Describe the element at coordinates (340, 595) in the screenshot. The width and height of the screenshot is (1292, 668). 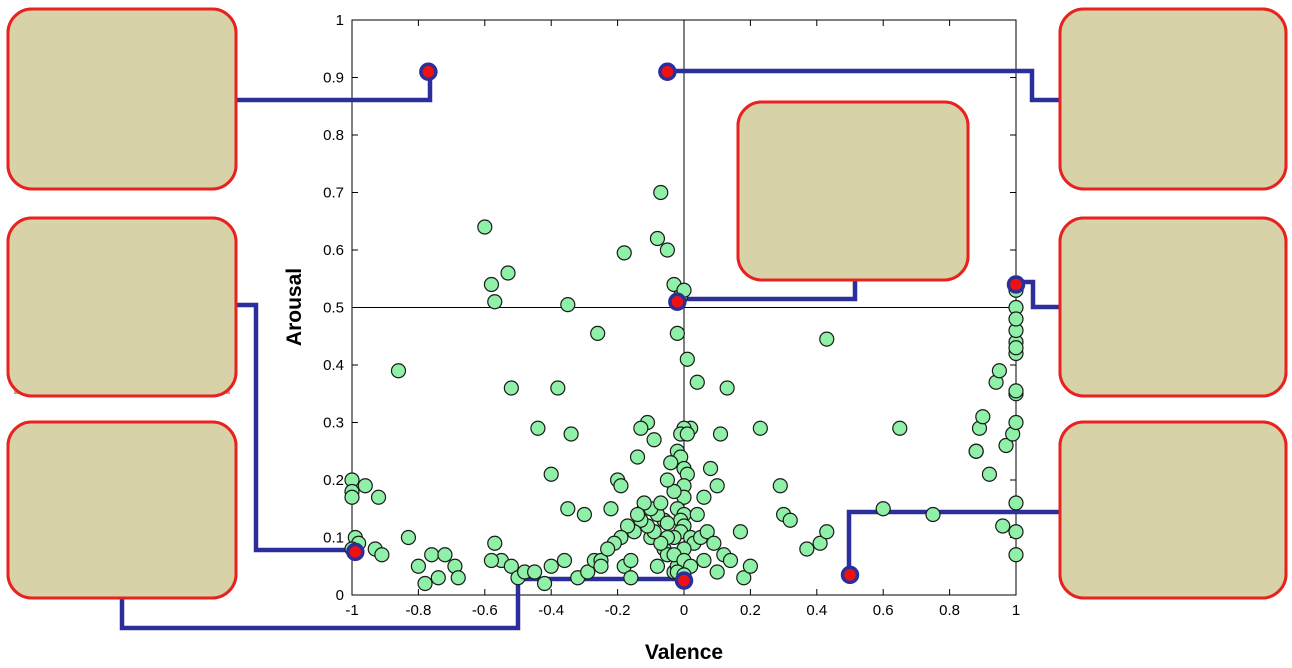
I see `y-tick-label: 0` at that location.